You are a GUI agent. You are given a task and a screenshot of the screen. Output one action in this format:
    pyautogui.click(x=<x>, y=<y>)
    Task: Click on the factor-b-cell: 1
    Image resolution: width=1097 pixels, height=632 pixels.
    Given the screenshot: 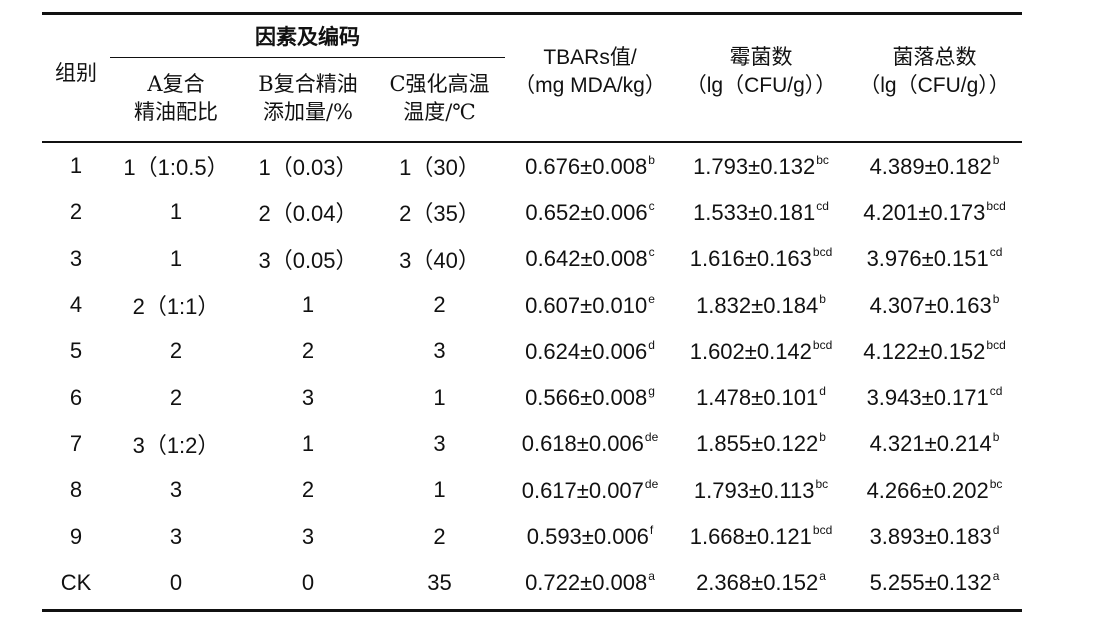 What is the action you would take?
    pyautogui.click(x=308, y=444)
    